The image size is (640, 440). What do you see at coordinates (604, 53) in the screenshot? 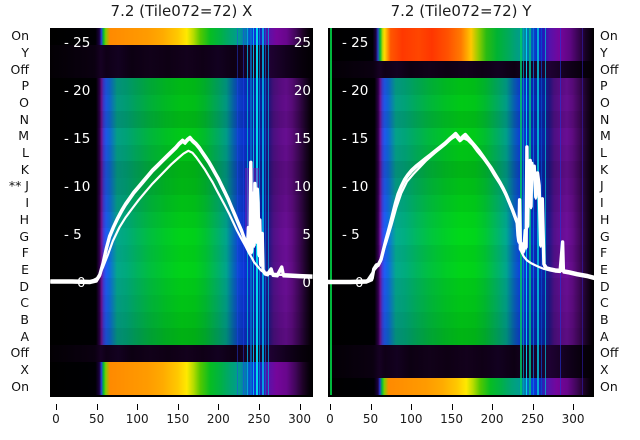
I see `row-label-right: Y` at bounding box center [604, 53].